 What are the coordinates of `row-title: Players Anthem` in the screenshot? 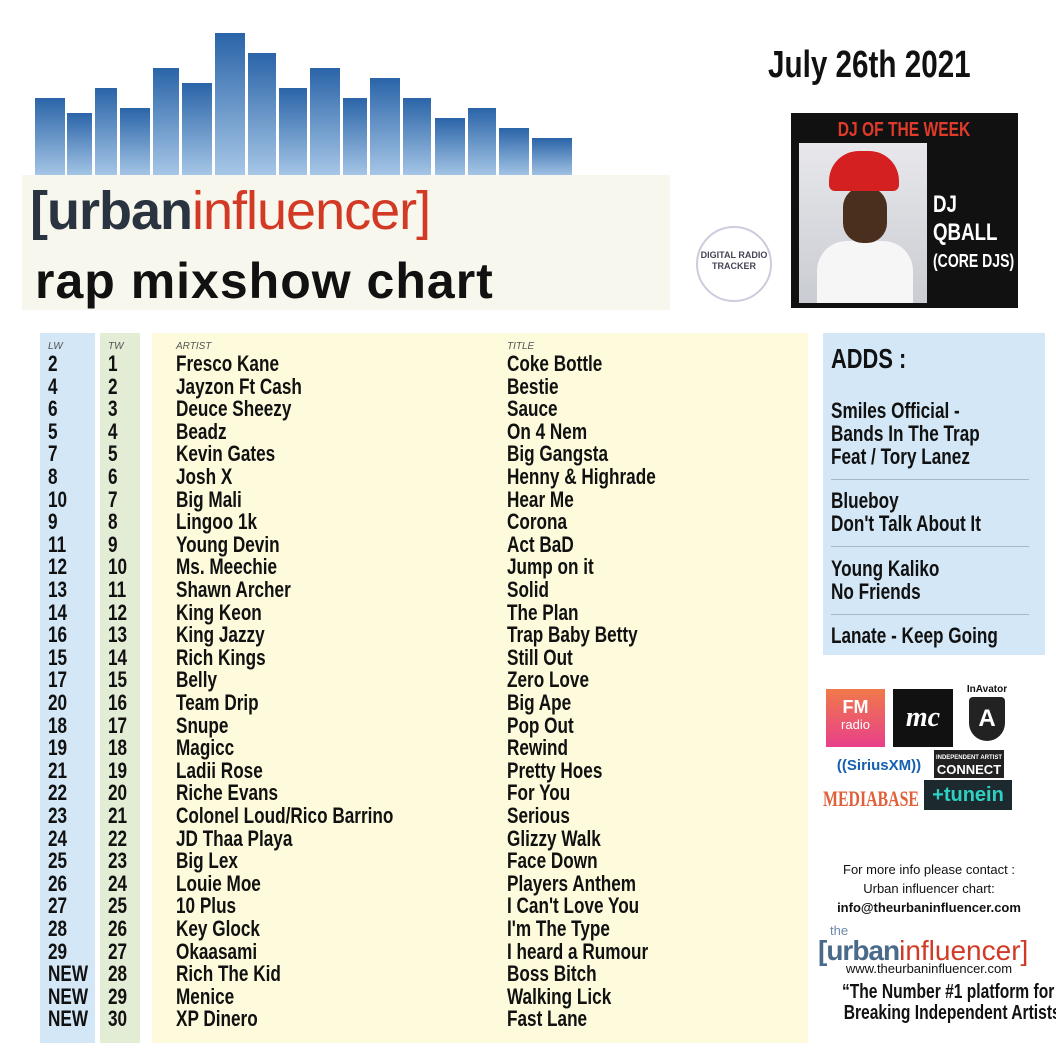 It's located at (589, 884).